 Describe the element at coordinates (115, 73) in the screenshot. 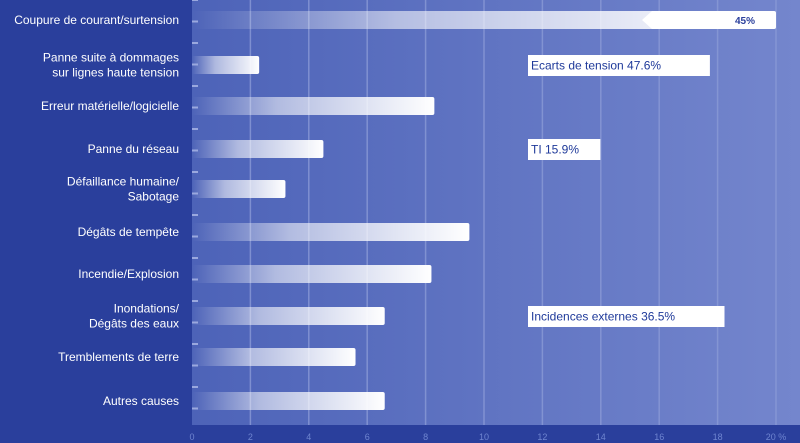

I see `category-label: sur lignes haute tension` at that location.